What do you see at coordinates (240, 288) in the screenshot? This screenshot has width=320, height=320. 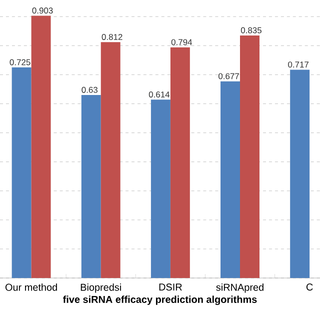 I see `x-tick-label: siRNApred` at bounding box center [240, 288].